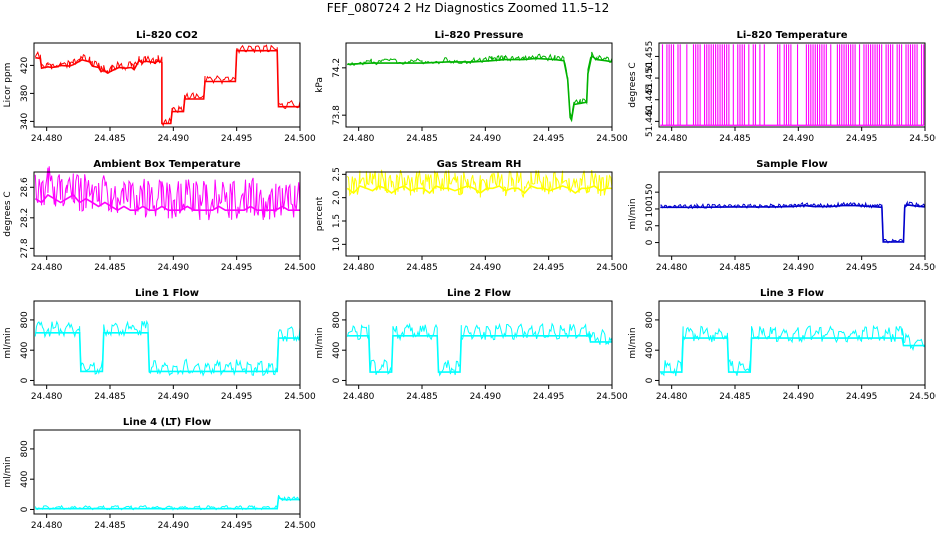  I want to click on y-tick-label: 73.8, so click(337, 115).